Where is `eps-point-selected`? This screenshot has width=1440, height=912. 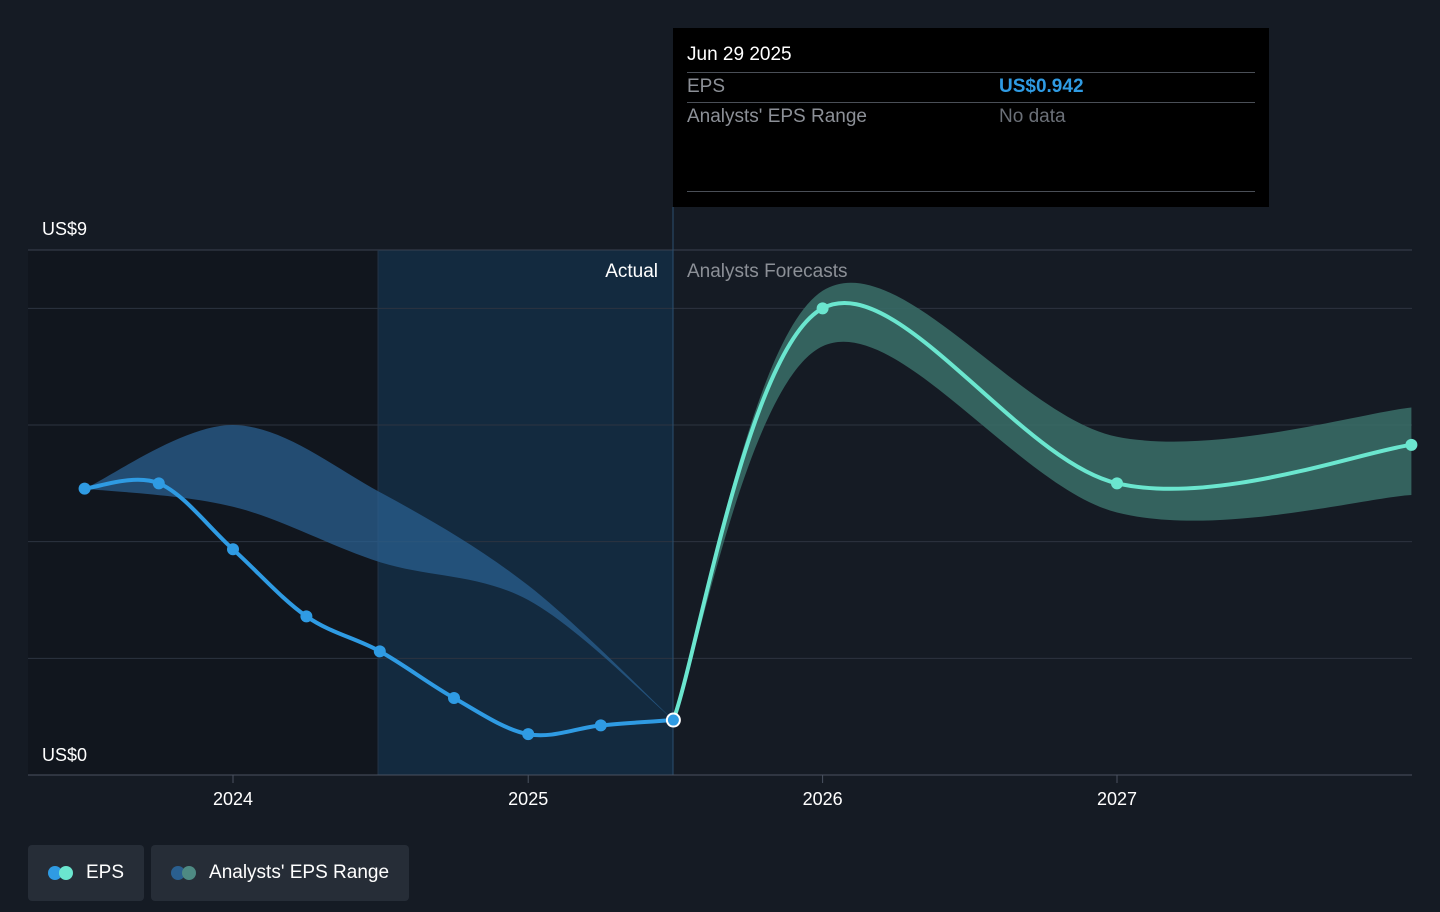
eps-point-selected is located at coordinates (673, 720).